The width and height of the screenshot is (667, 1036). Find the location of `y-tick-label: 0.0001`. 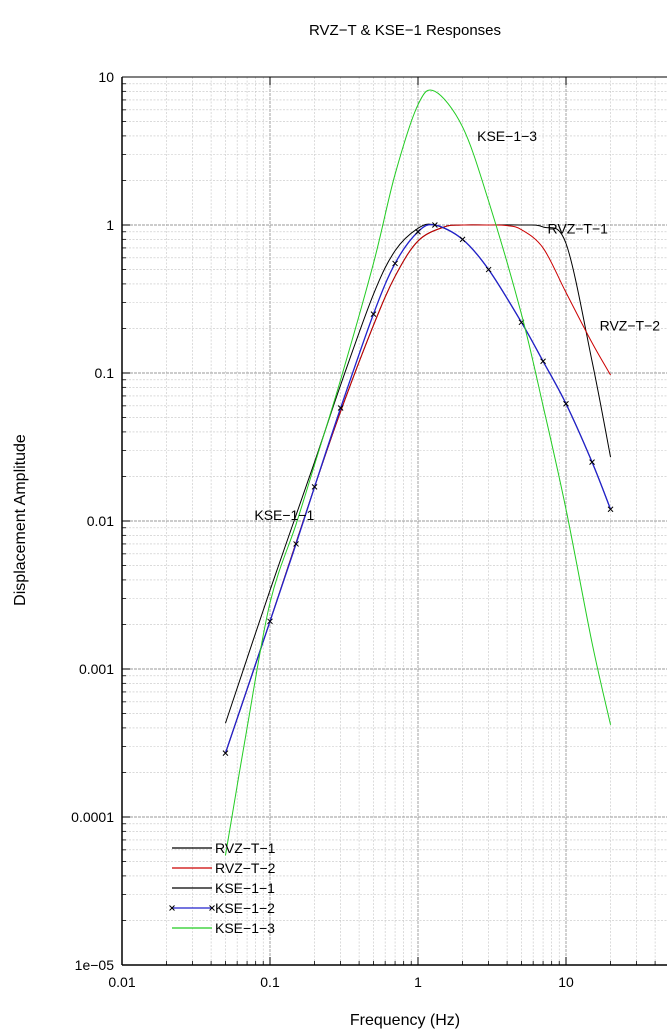

y-tick-label: 0.0001 is located at coordinates (92, 817).